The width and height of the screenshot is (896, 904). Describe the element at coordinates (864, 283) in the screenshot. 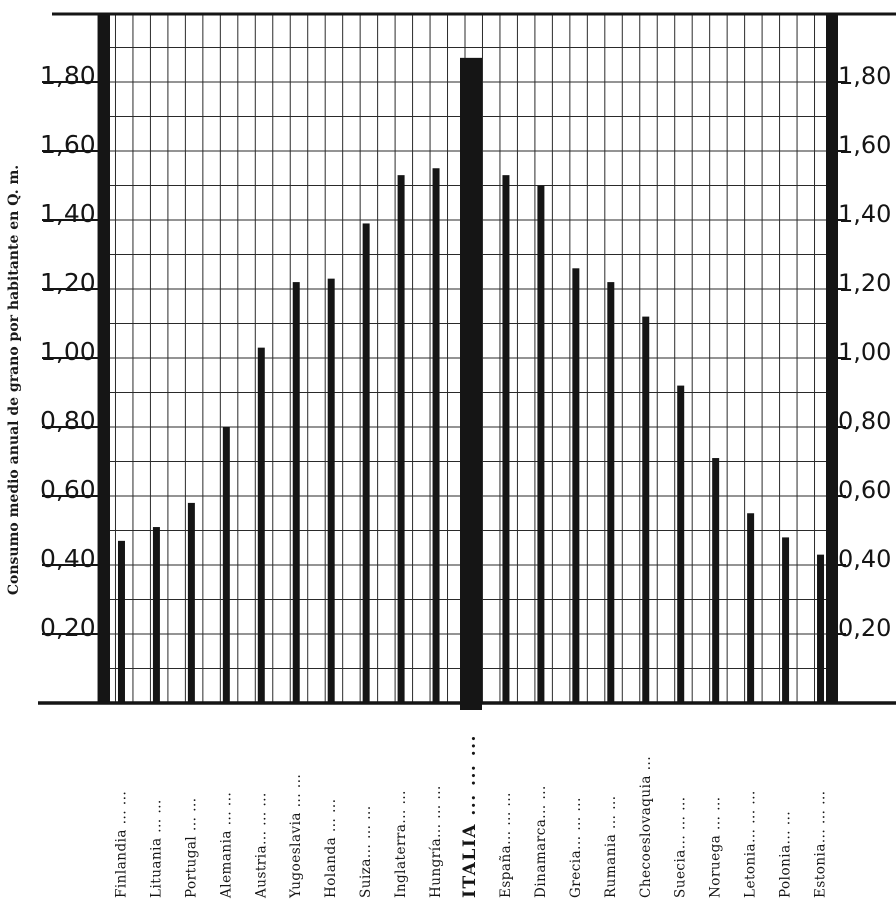

I see `y-tick-label-right: 1,20` at that location.